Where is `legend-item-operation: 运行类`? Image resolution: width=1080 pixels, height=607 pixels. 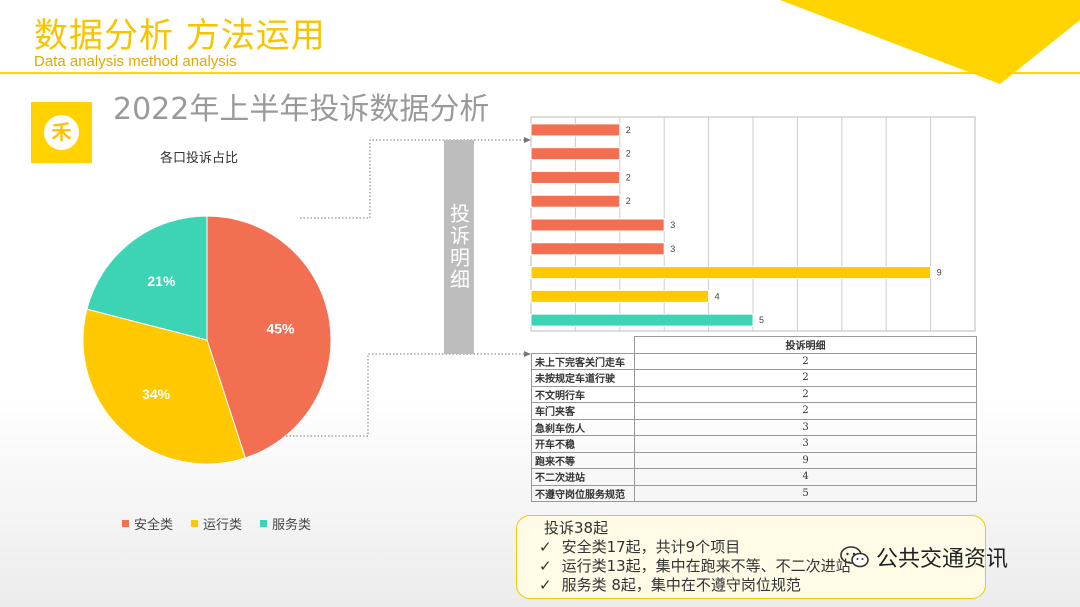 legend-item-operation: 运行类 is located at coordinates (216, 523).